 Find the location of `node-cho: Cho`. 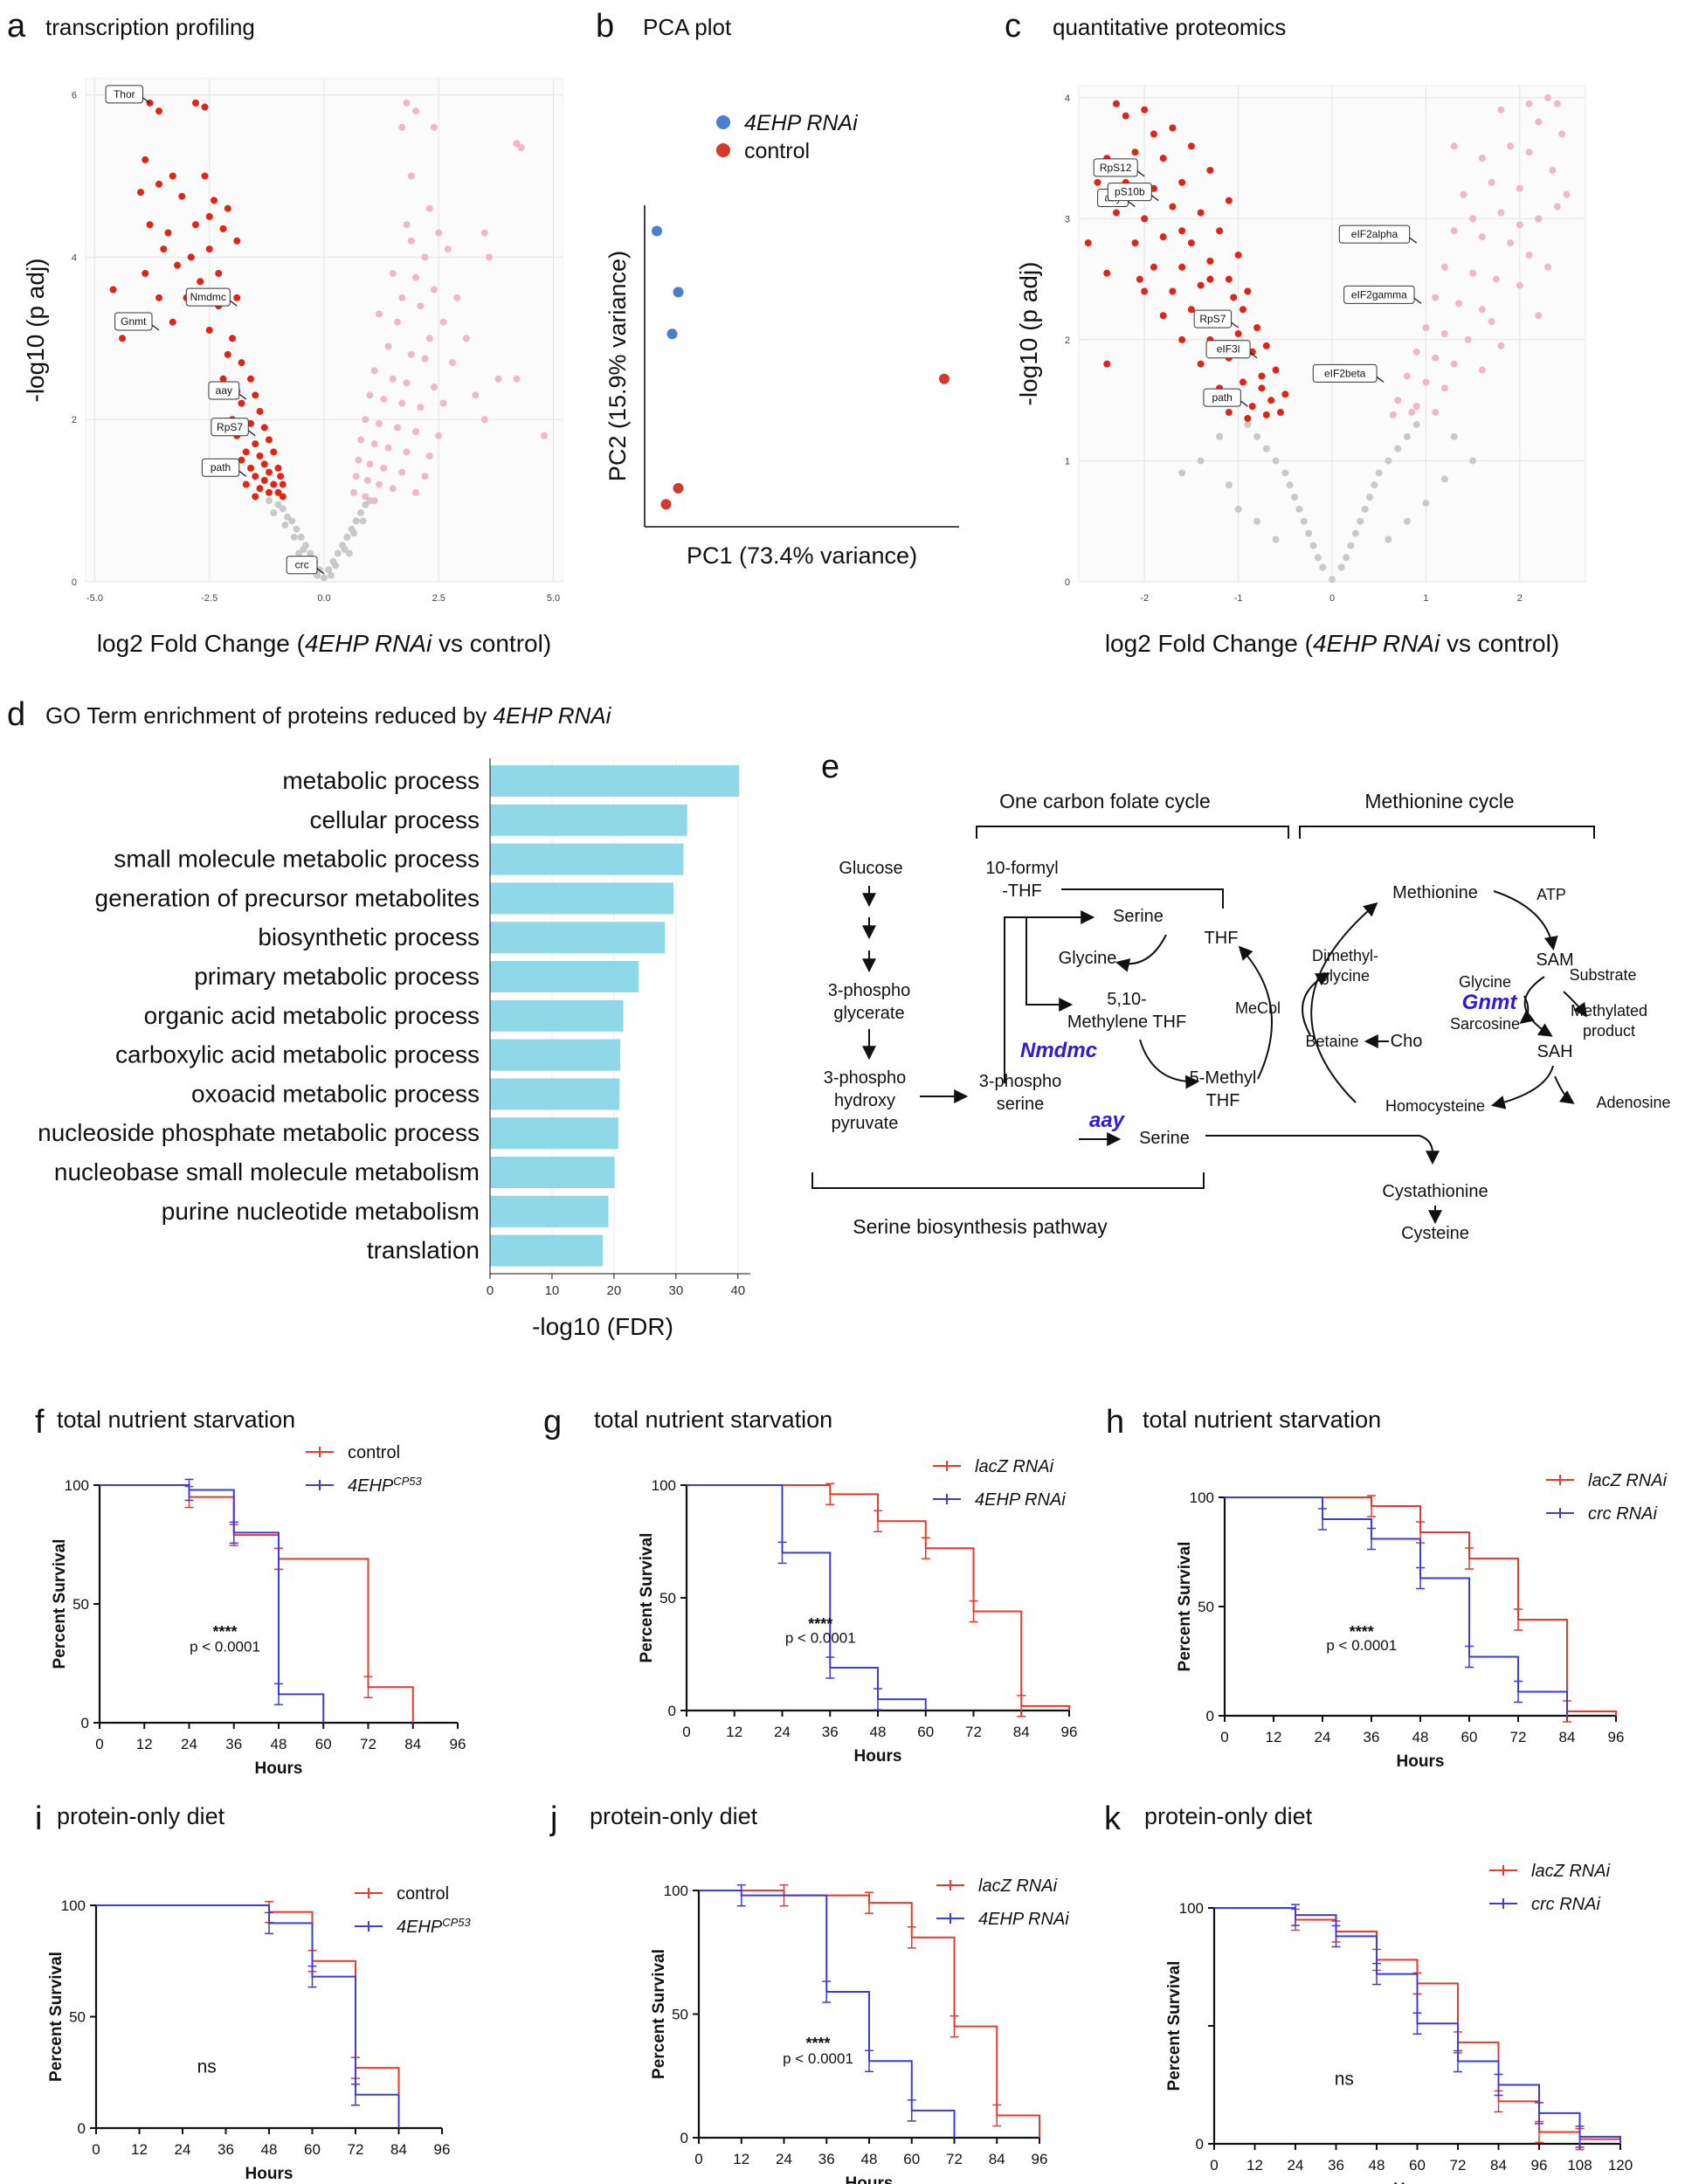

node-cho: Cho is located at coordinates (1407, 1041).